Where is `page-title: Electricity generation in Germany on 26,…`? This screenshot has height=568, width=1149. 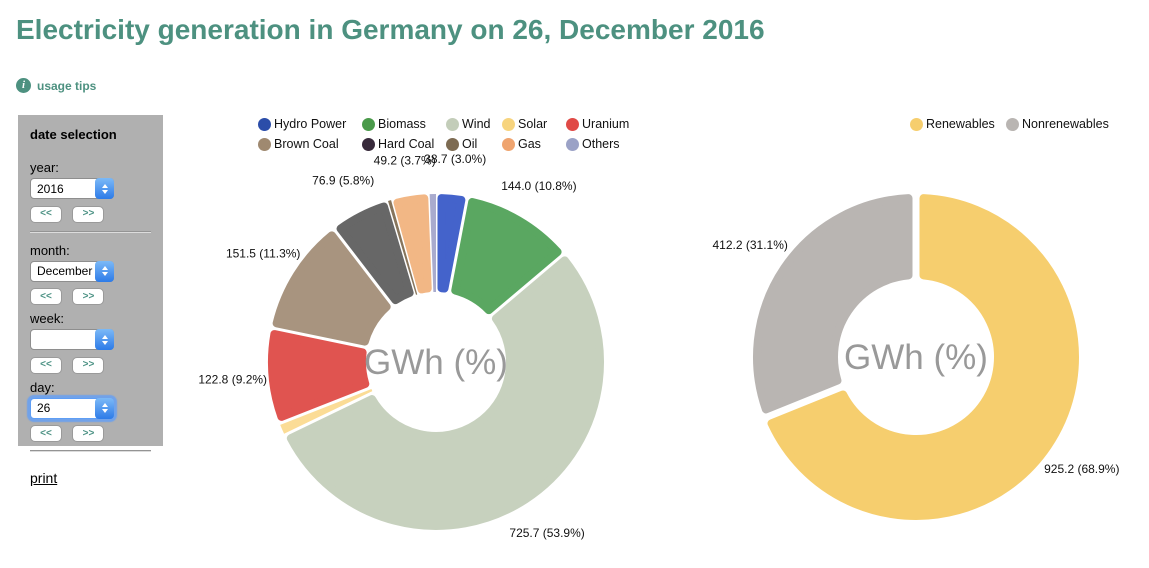 page-title: Electricity generation in Germany on 26,… is located at coordinates (390, 29).